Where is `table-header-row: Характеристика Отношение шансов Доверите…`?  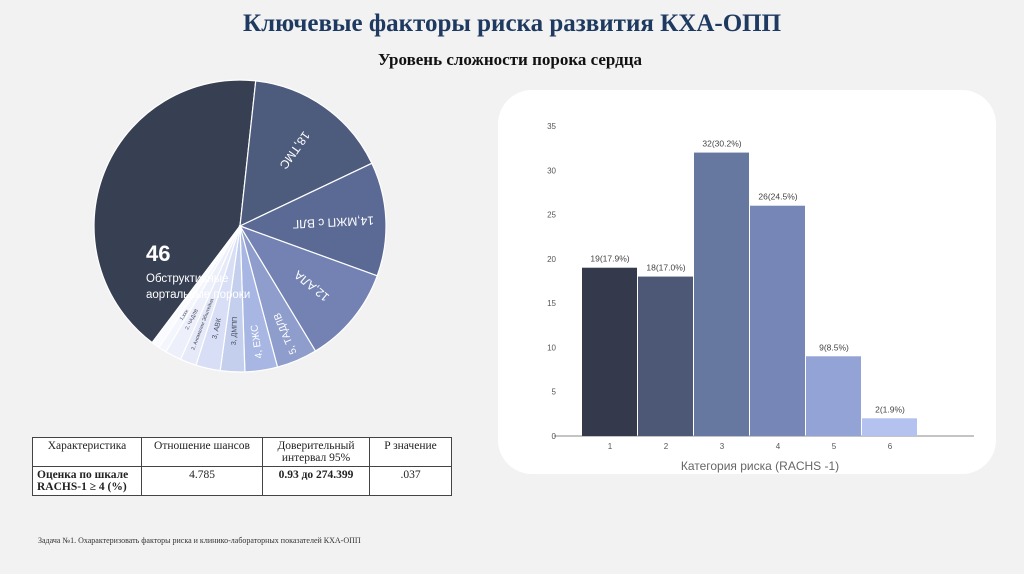
table-header-row: Характеристика Отношение шансов Доверите… is located at coordinates (242, 452).